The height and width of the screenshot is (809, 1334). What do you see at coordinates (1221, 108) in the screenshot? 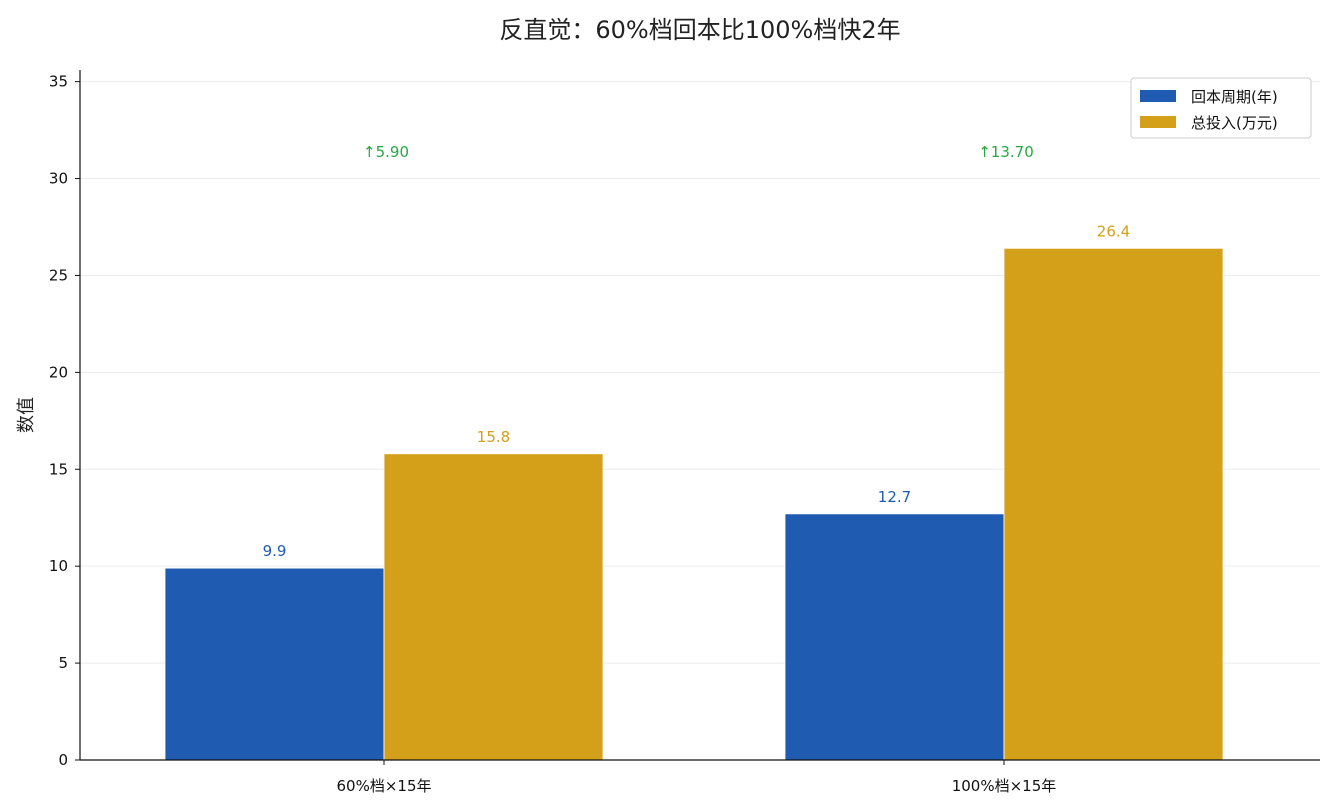
I see `legend: 回本周期(年) 总投入(万元)` at bounding box center [1221, 108].